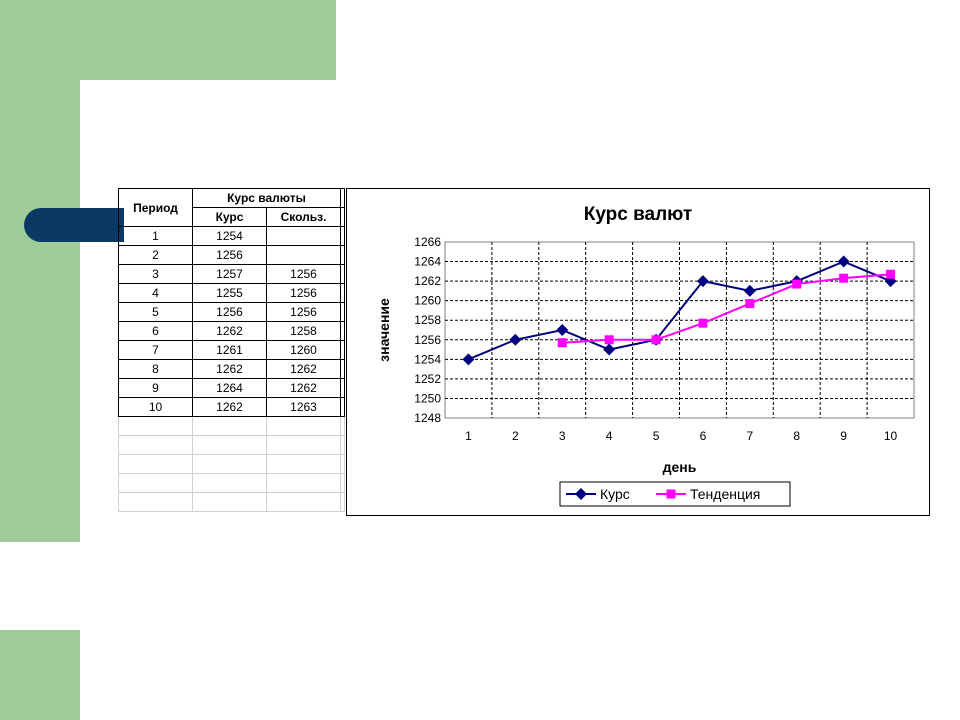 This screenshot has height=720, width=960. I want to click on cell-period: 7, so click(155, 350).